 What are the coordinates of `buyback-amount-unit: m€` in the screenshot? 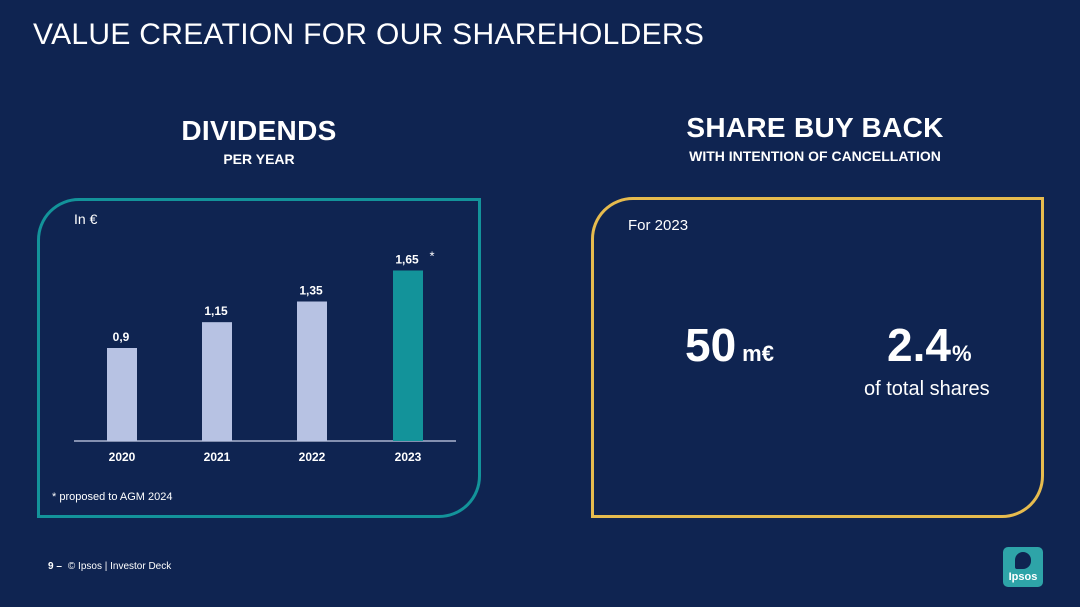 It's located at (758, 353).